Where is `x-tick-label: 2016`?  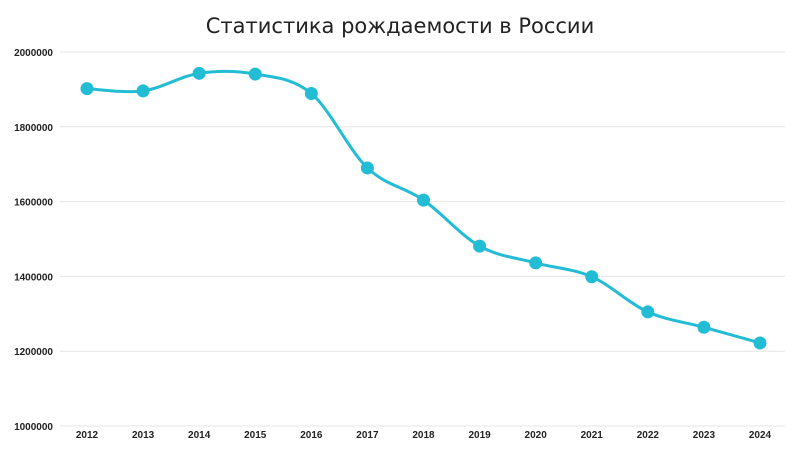 x-tick-label: 2016 is located at coordinates (311, 435).